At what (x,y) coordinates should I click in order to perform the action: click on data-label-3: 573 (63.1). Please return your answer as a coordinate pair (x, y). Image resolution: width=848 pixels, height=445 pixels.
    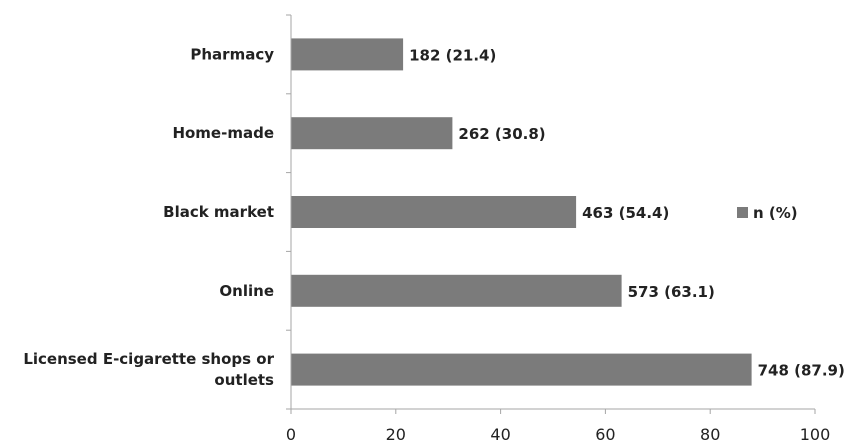
    Looking at the image, I should click on (671, 292).